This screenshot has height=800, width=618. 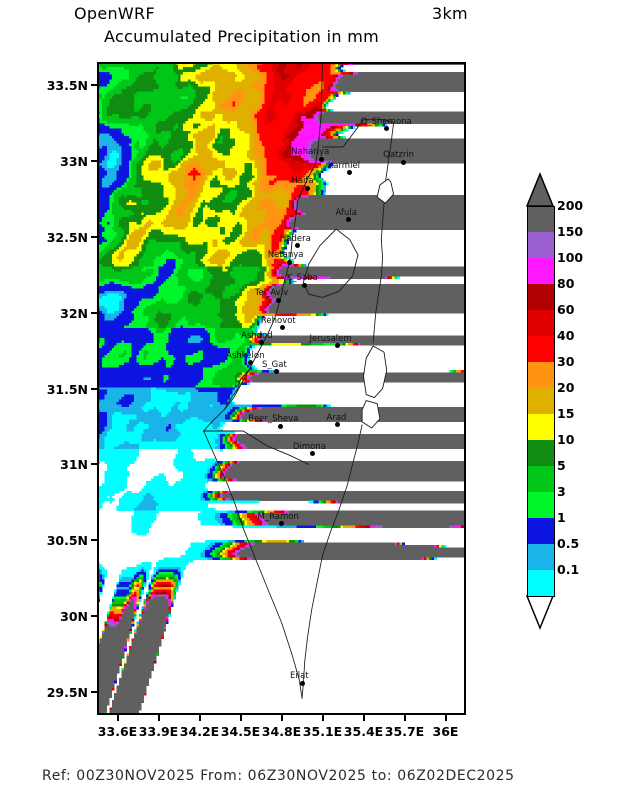 What do you see at coordinates (67, 693) in the screenshot?
I see `y-axis-tick-label: 29.5N` at bounding box center [67, 693].